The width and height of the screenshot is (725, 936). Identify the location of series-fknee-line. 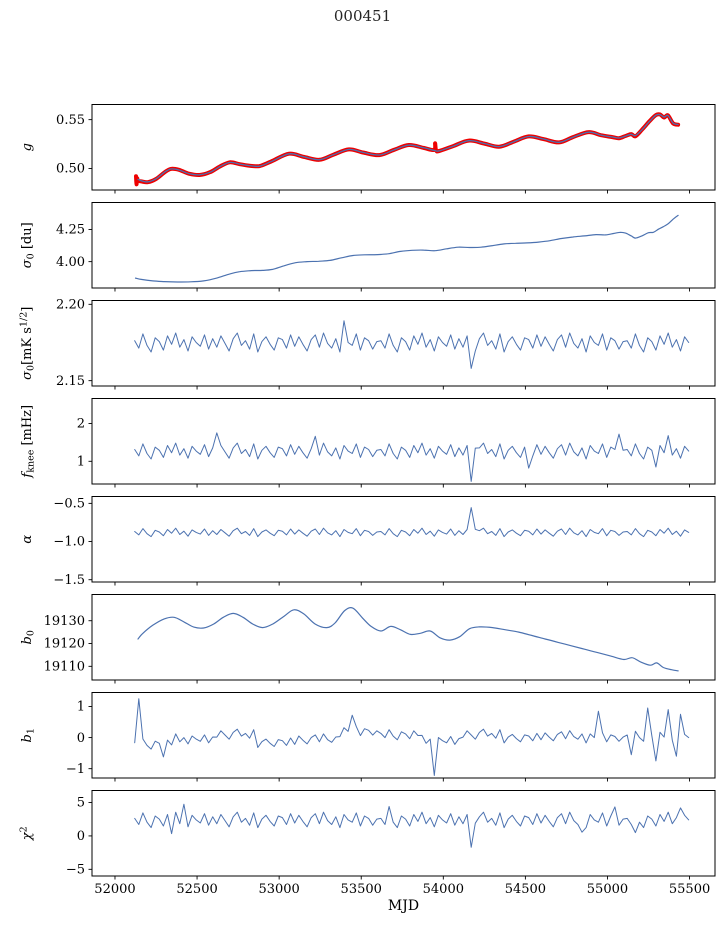
(412, 457).